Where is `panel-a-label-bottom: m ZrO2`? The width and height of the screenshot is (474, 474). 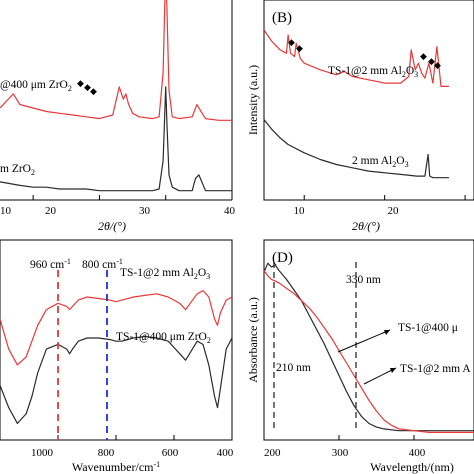 panel-a-label-bottom: m ZrO2 is located at coordinates (17, 170).